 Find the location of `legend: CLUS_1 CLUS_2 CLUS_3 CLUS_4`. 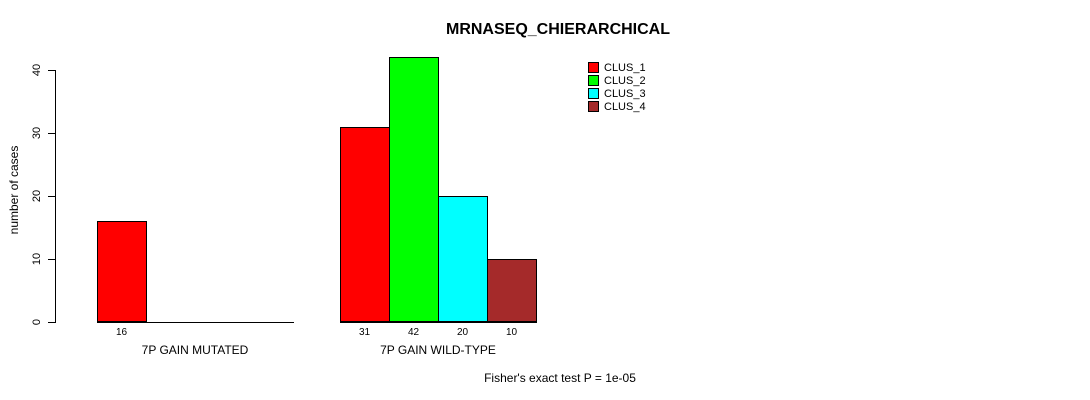

legend: CLUS_1 CLUS_2 CLUS_3 CLUS_4 is located at coordinates (617, 87).